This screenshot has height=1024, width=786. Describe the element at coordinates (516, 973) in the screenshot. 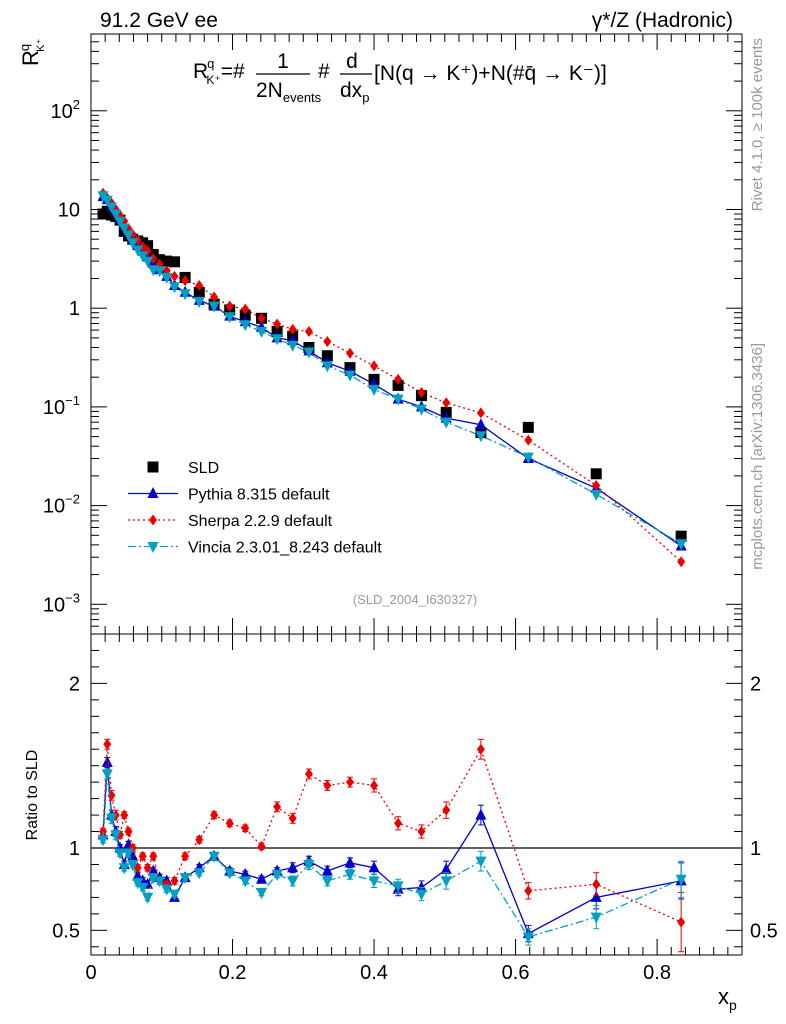

I see `x-tick-label: 0.6` at that location.